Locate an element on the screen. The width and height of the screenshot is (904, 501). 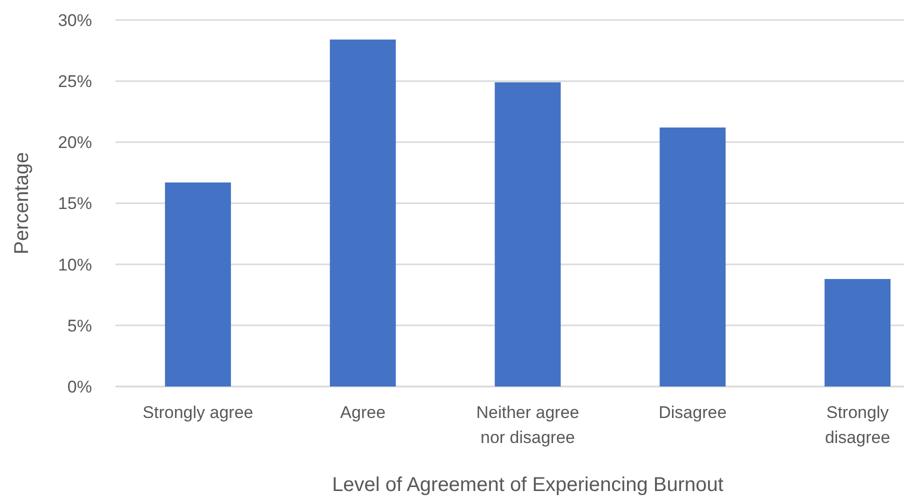
x-tick-label: Disagree is located at coordinates (692, 412).